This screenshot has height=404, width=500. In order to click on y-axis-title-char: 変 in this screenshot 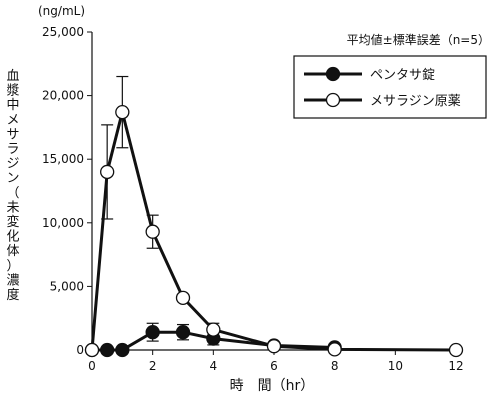, I will do `click(12, 222)`.